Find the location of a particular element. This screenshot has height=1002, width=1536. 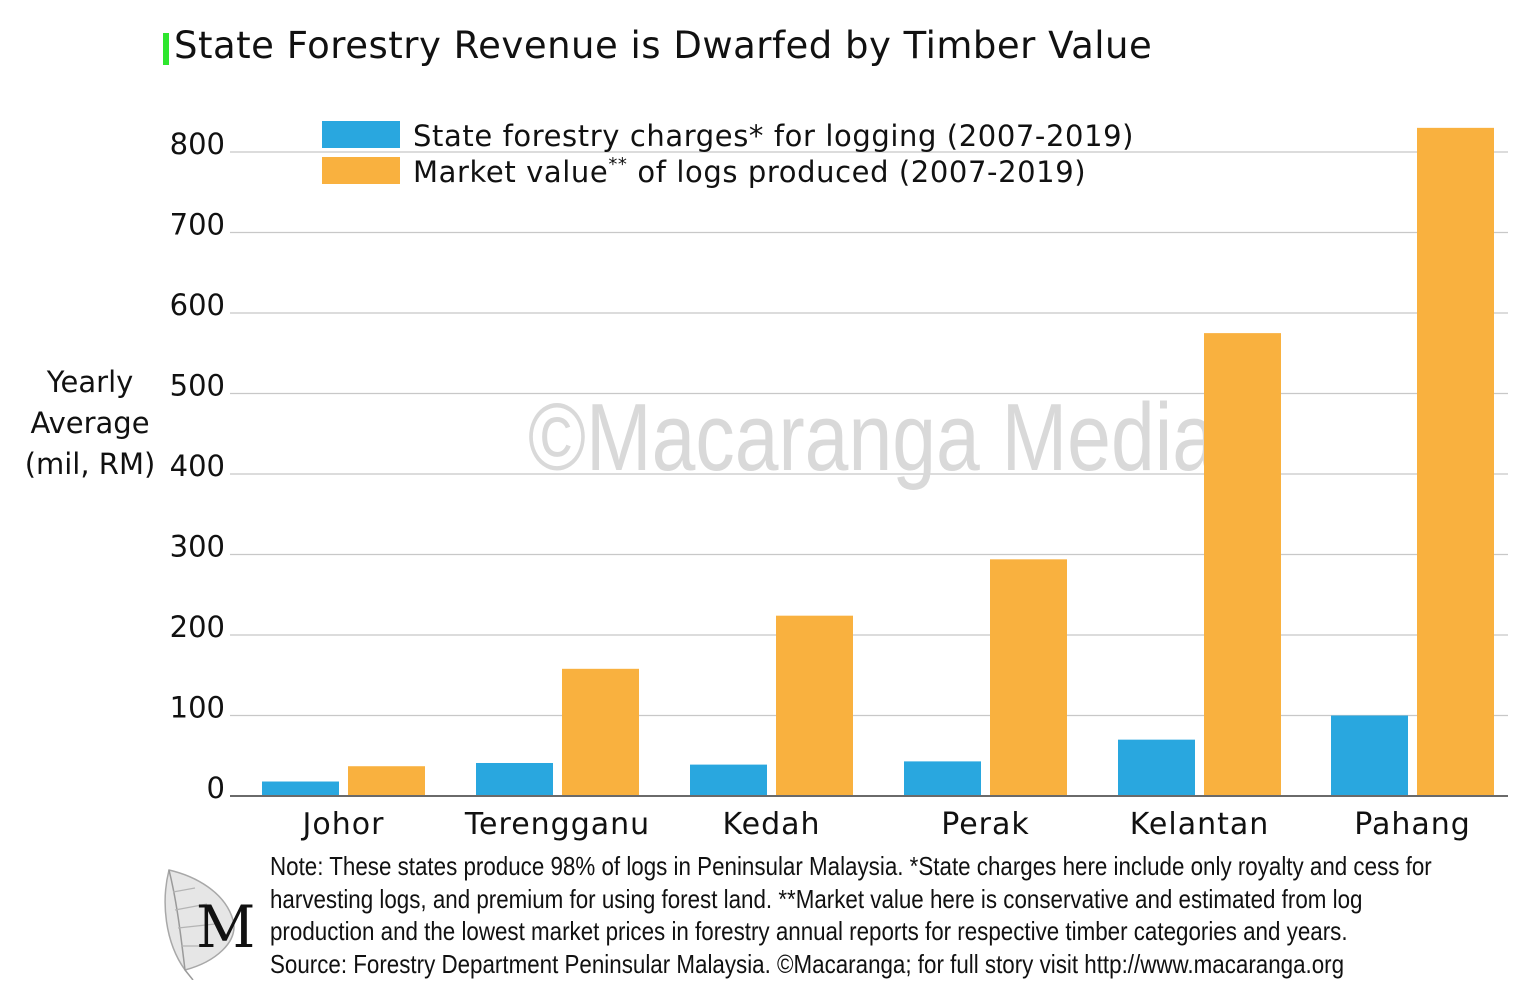

y-axis-label-line: Yearly is located at coordinates (90, 382).